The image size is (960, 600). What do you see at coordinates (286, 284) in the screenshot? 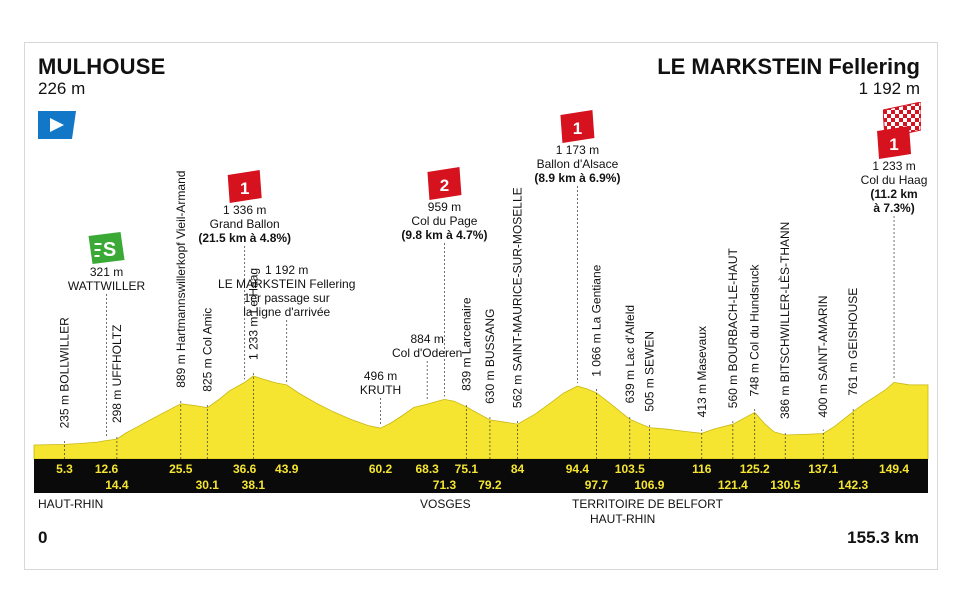
I see `annotation-line: LE MARKSTEIN Fellering` at bounding box center [286, 284].